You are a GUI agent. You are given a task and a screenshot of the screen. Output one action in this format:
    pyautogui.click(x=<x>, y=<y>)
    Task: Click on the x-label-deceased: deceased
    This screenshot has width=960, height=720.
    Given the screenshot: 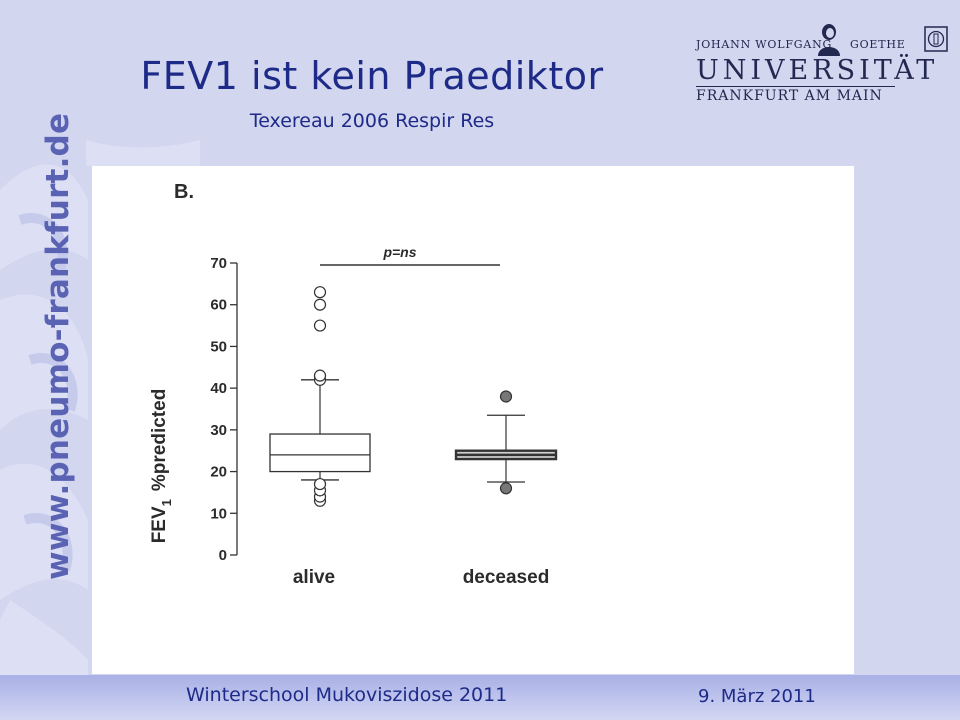 What is the action you would take?
    pyautogui.click(x=506, y=577)
    